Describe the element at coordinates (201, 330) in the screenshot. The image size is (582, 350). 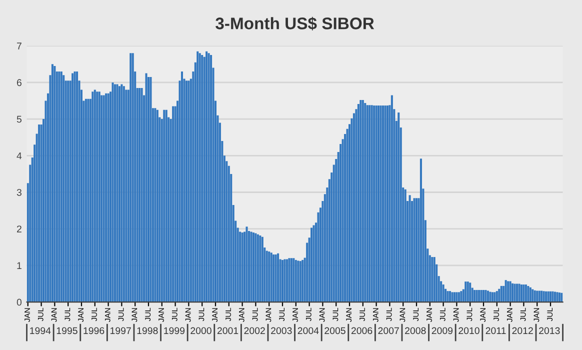
I see `text: 2000` at that location.